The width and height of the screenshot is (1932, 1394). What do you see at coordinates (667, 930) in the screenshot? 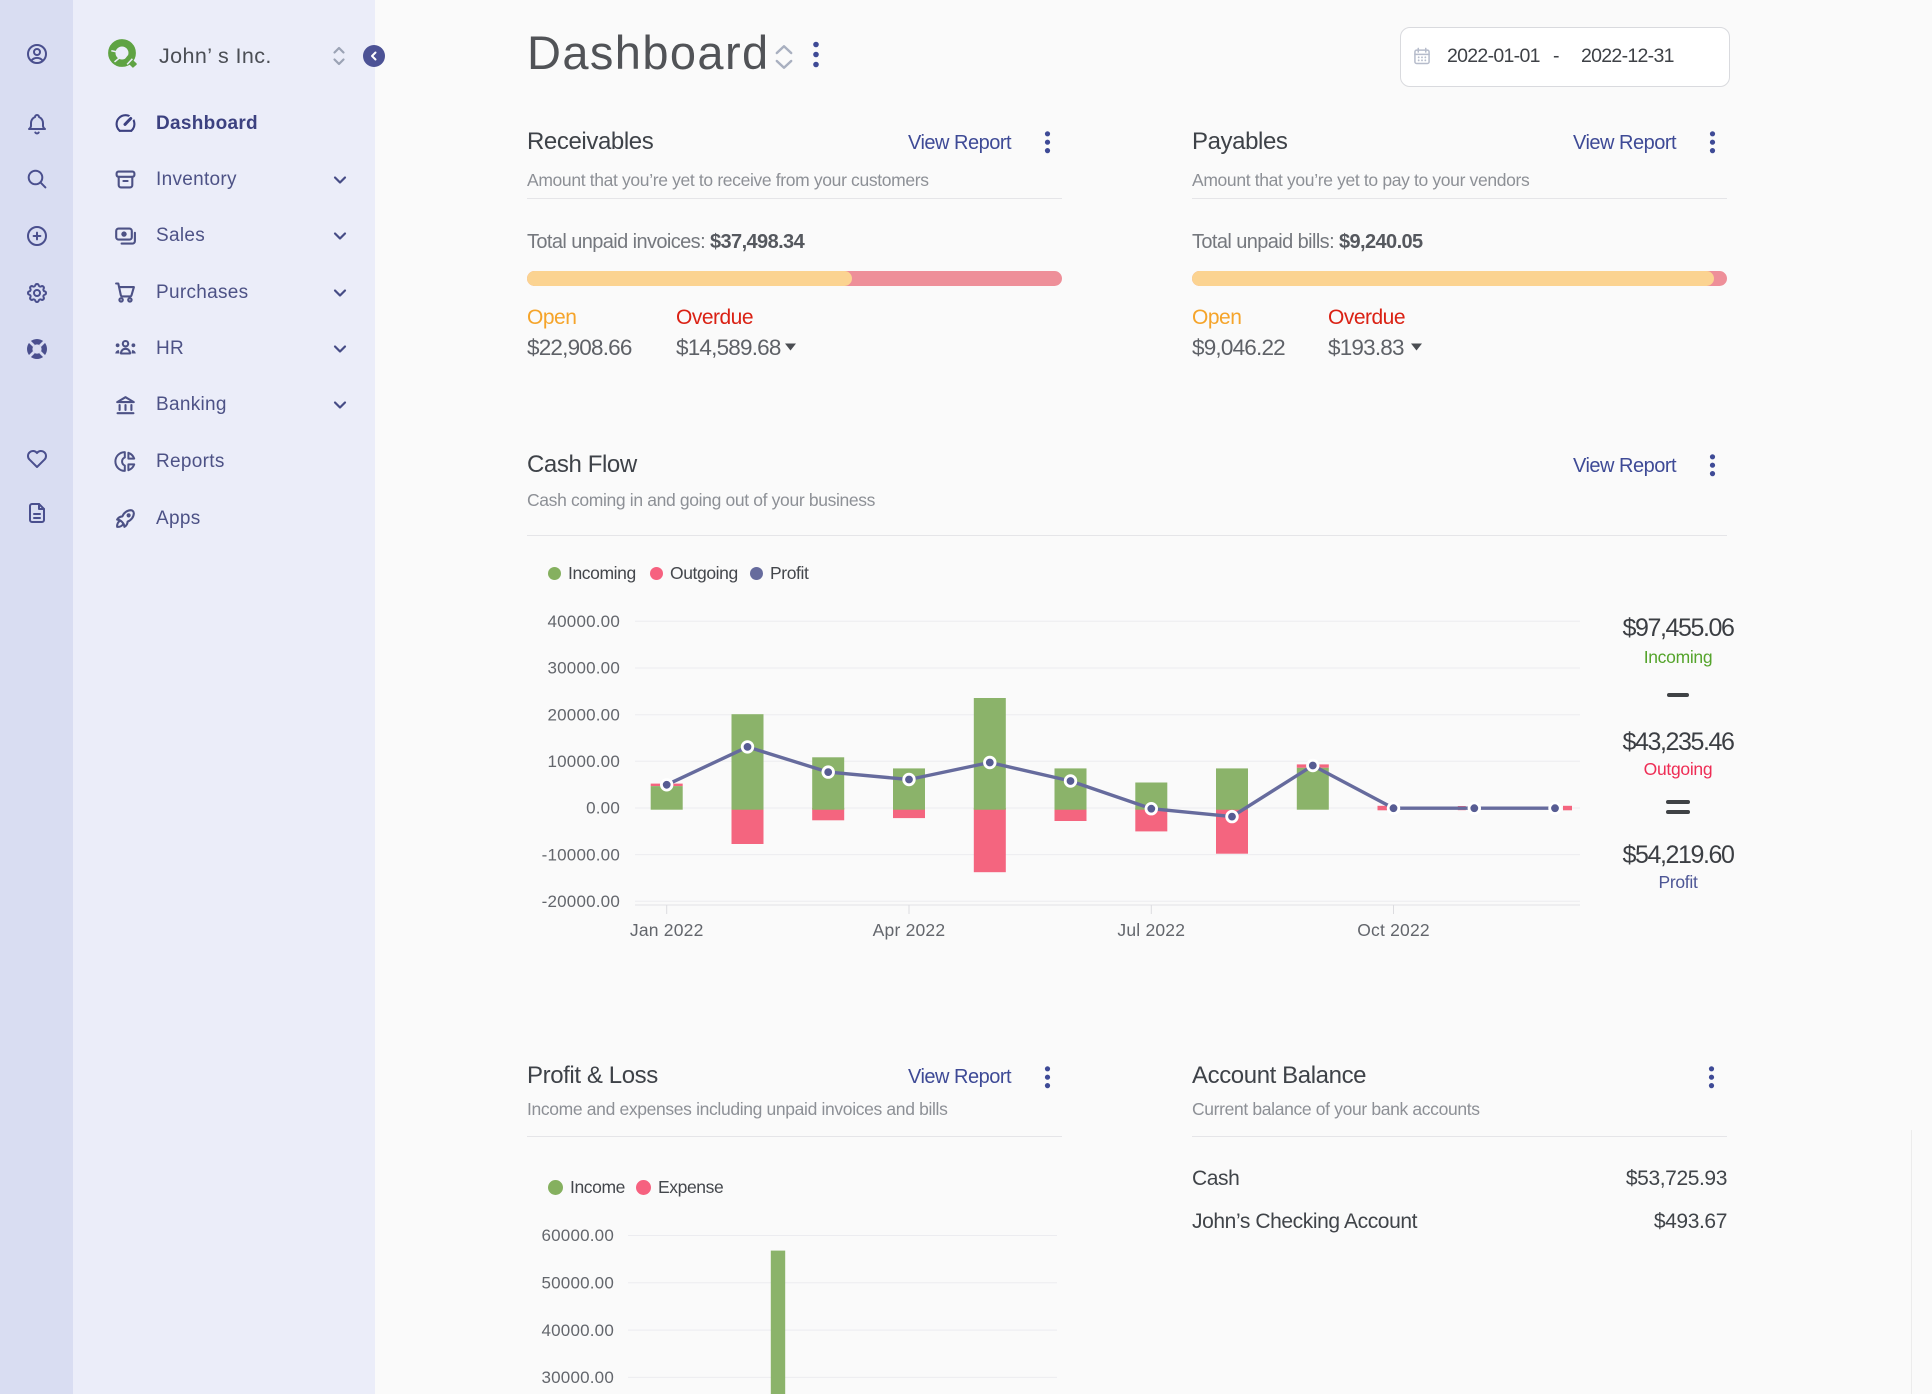
I see `svg-text: Jan 2022` at bounding box center [667, 930].